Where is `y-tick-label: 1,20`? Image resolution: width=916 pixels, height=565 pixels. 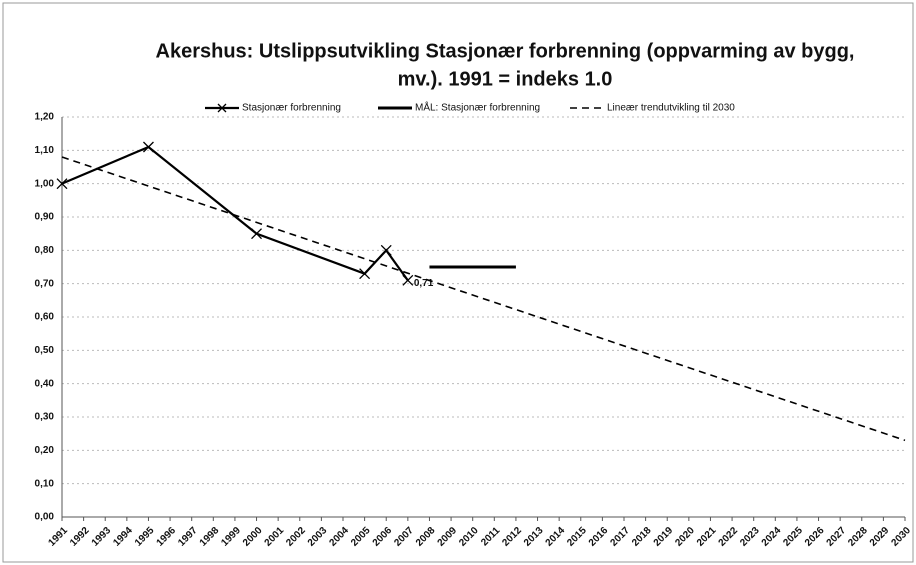
y-tick-label: 1,20 is located at coordinates (45, 117).